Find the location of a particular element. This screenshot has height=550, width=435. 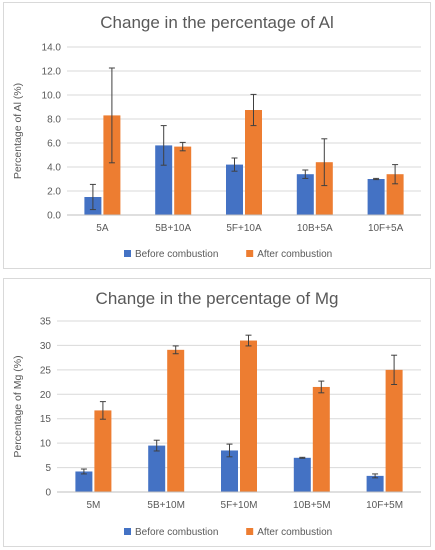

x-tick-label: 5F+10A is located at coordinates (244, 228).